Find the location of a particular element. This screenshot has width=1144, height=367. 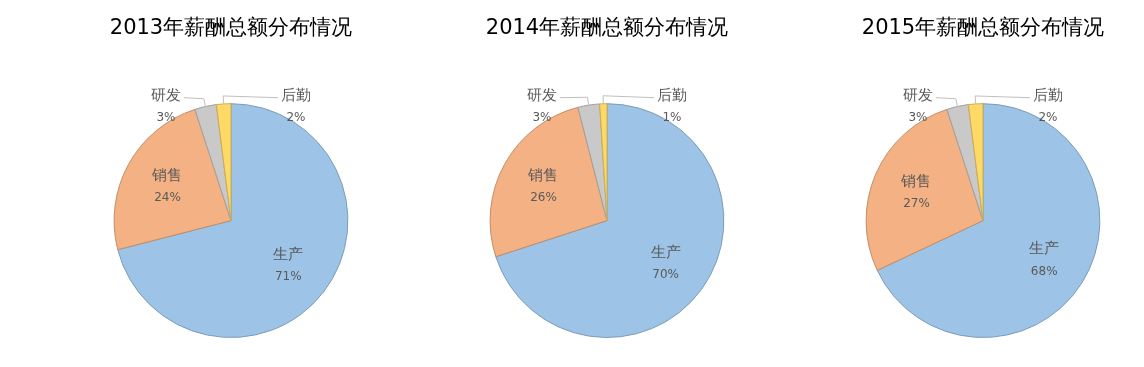

data-label: 24% is located at coordinates (167, 196).